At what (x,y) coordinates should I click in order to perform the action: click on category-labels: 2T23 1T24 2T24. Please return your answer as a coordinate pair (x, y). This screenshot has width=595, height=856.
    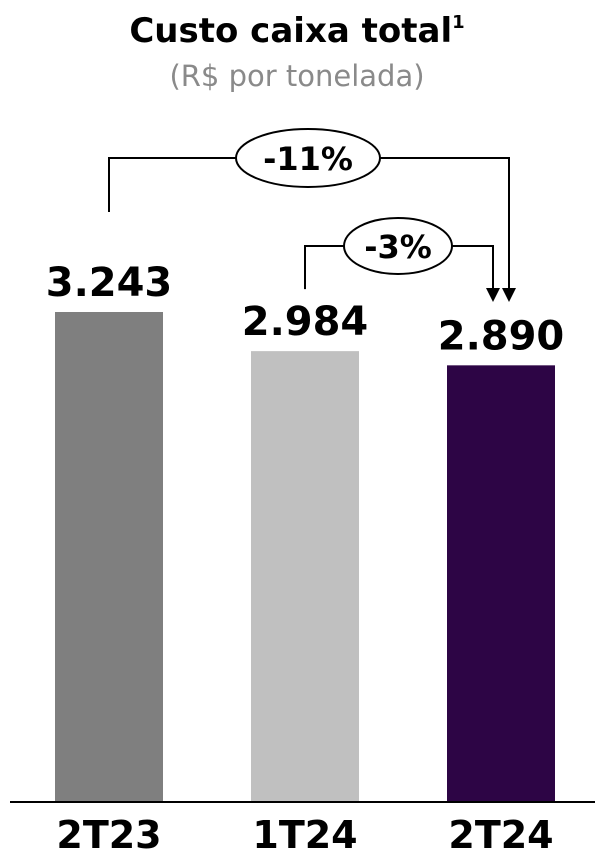
    Looking at the image, I should click on (304, 834).